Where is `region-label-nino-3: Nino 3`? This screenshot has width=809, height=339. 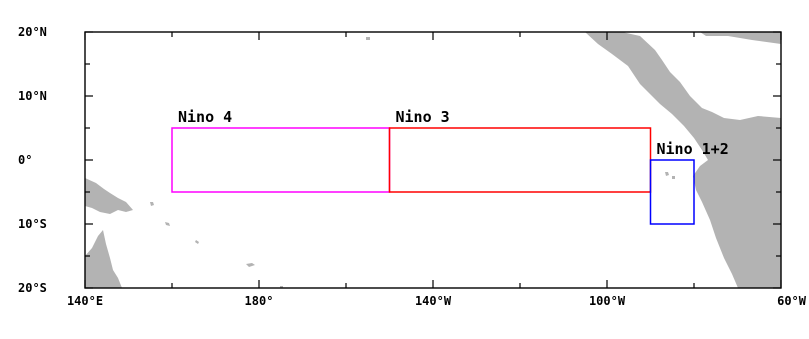 region-label-nino-3: Nino 3 is located at coordinates (423, 117).